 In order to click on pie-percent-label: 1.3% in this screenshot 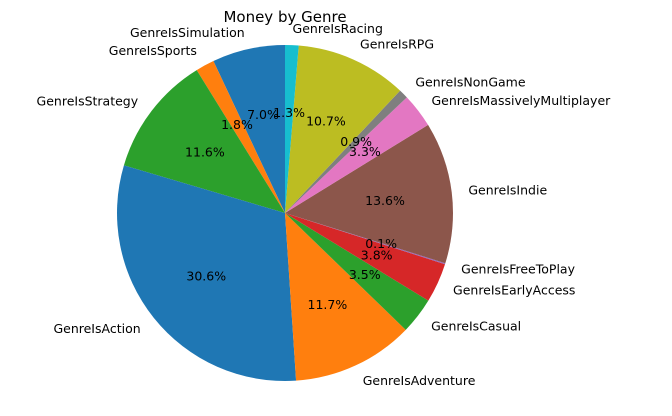, I will do `click(289, 112)`.